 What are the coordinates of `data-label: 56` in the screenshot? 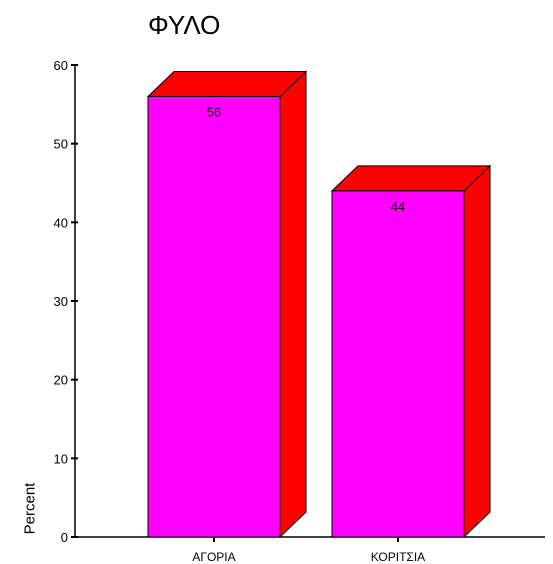 It's located at (214, 111).